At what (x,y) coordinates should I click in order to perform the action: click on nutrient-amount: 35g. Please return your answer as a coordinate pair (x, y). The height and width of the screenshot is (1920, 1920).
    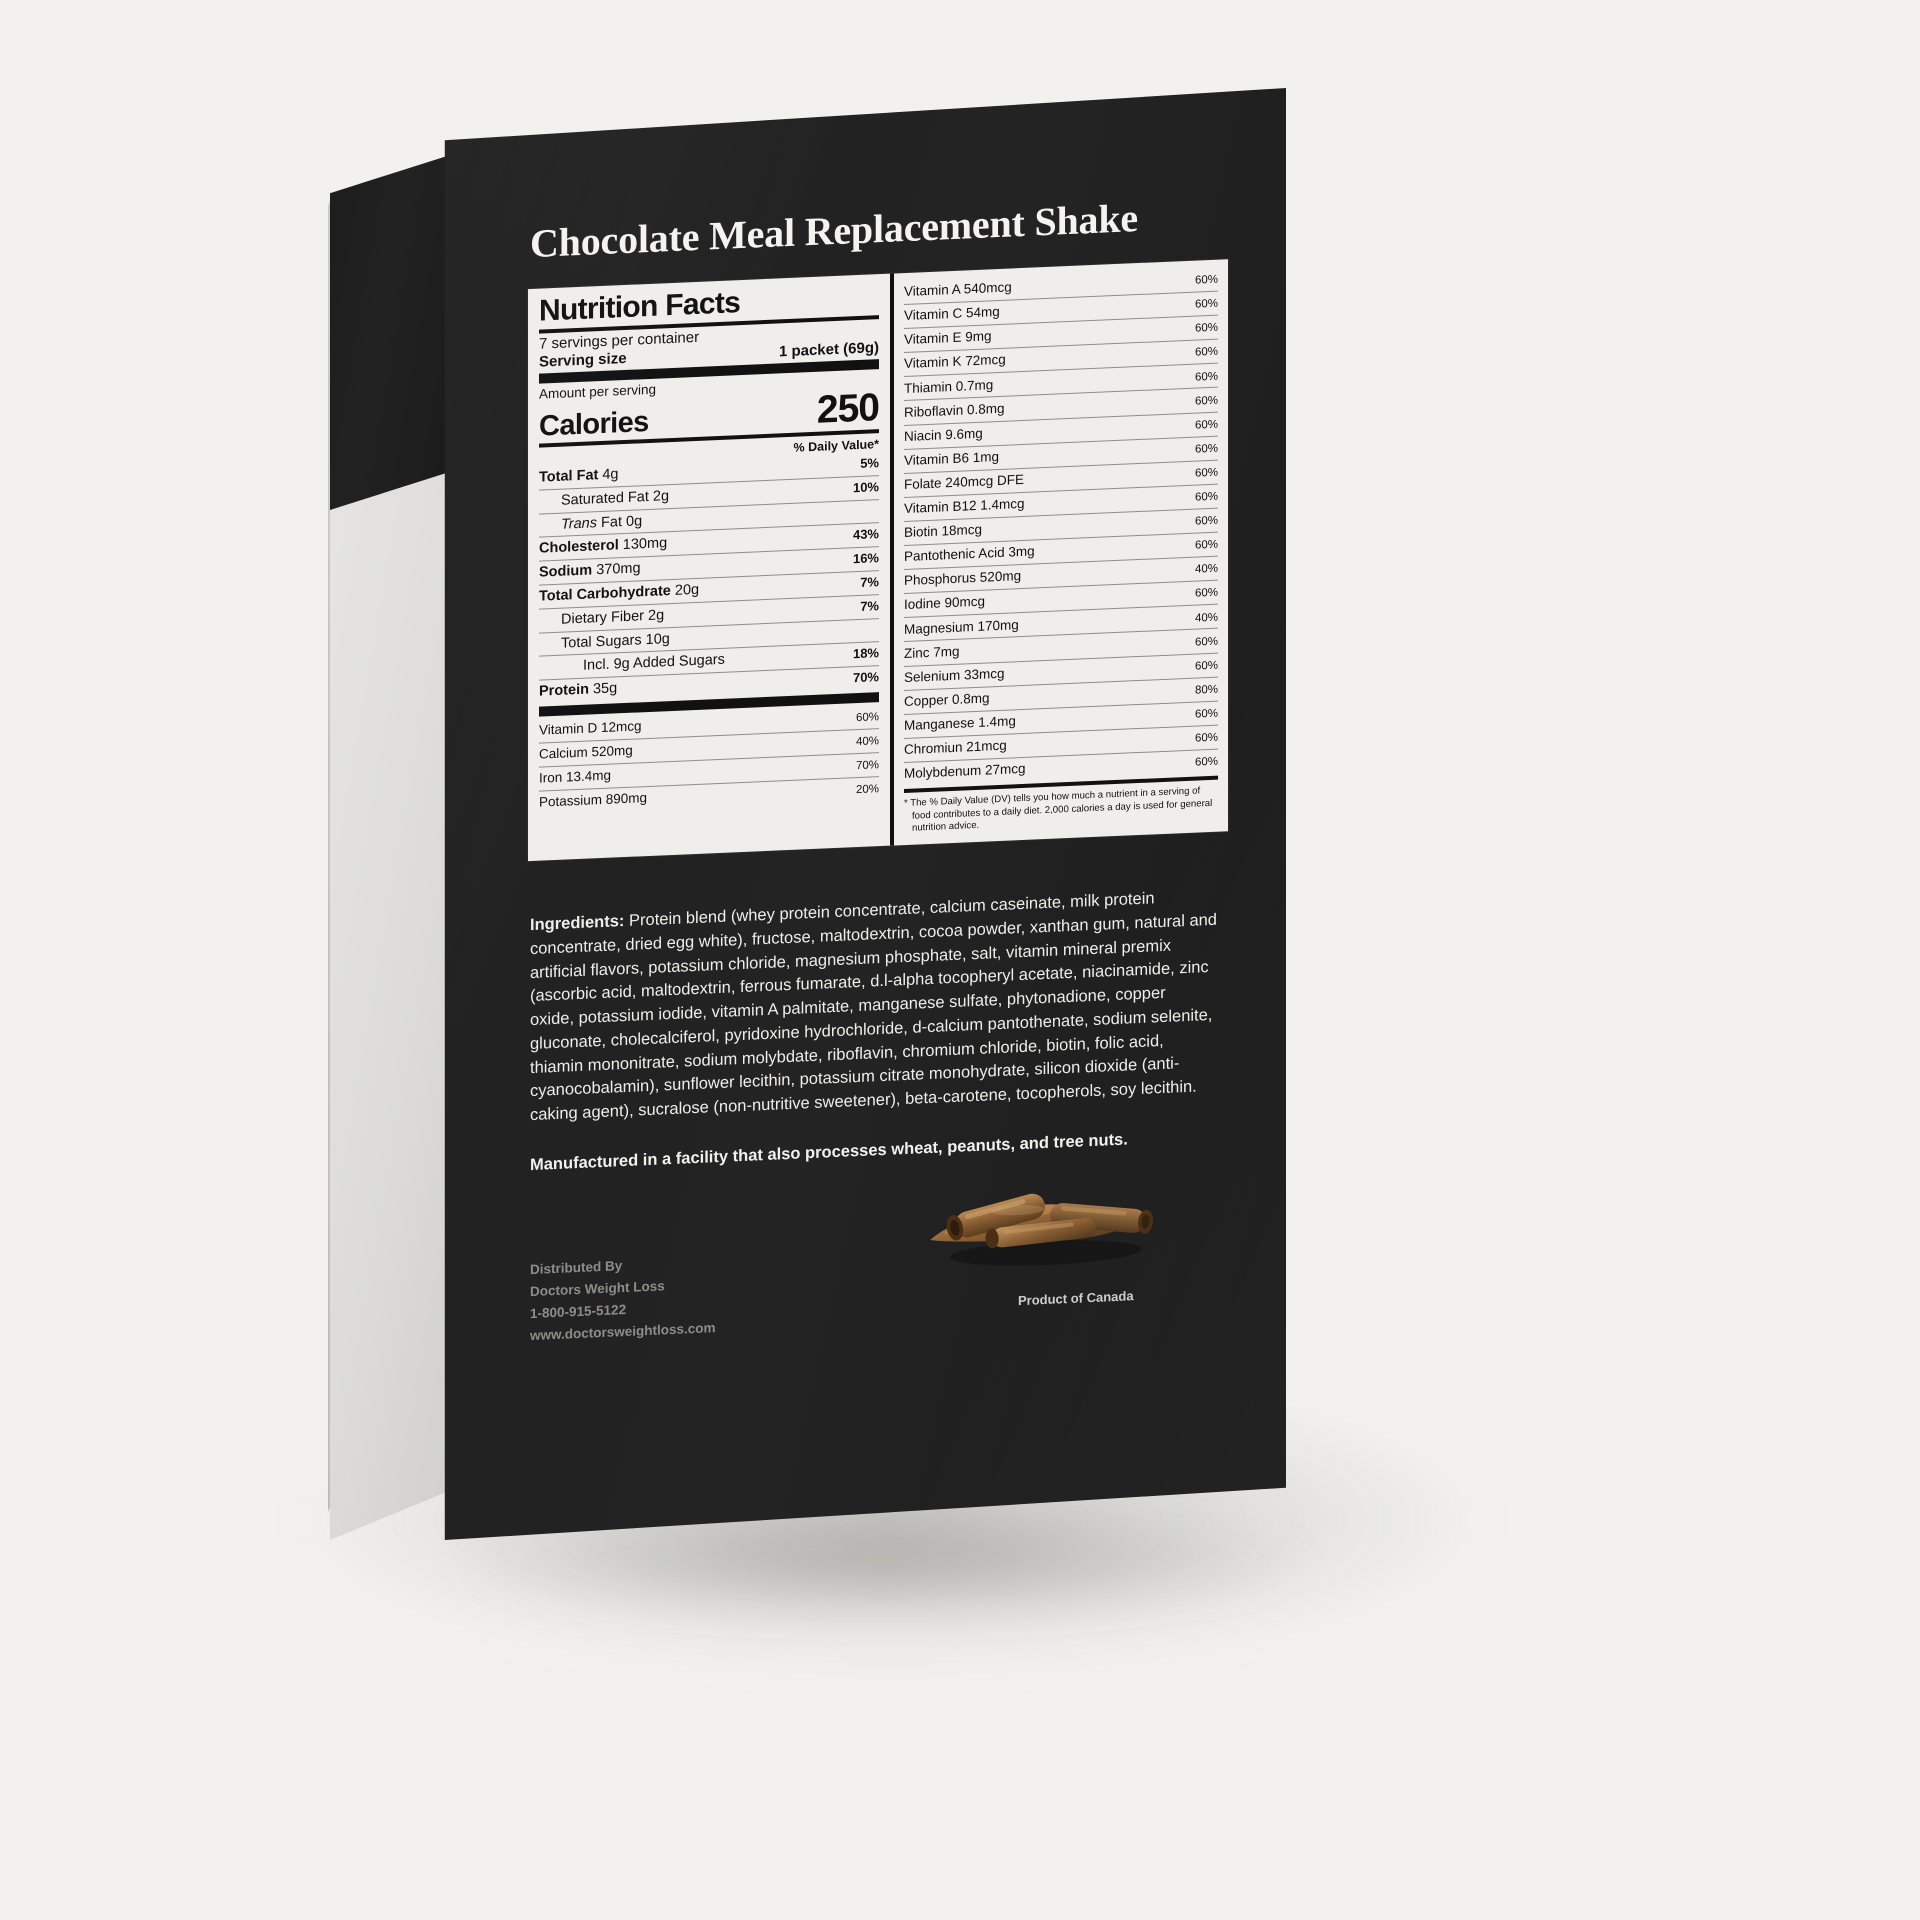
    Looking at the image, I should click on (603, 689).